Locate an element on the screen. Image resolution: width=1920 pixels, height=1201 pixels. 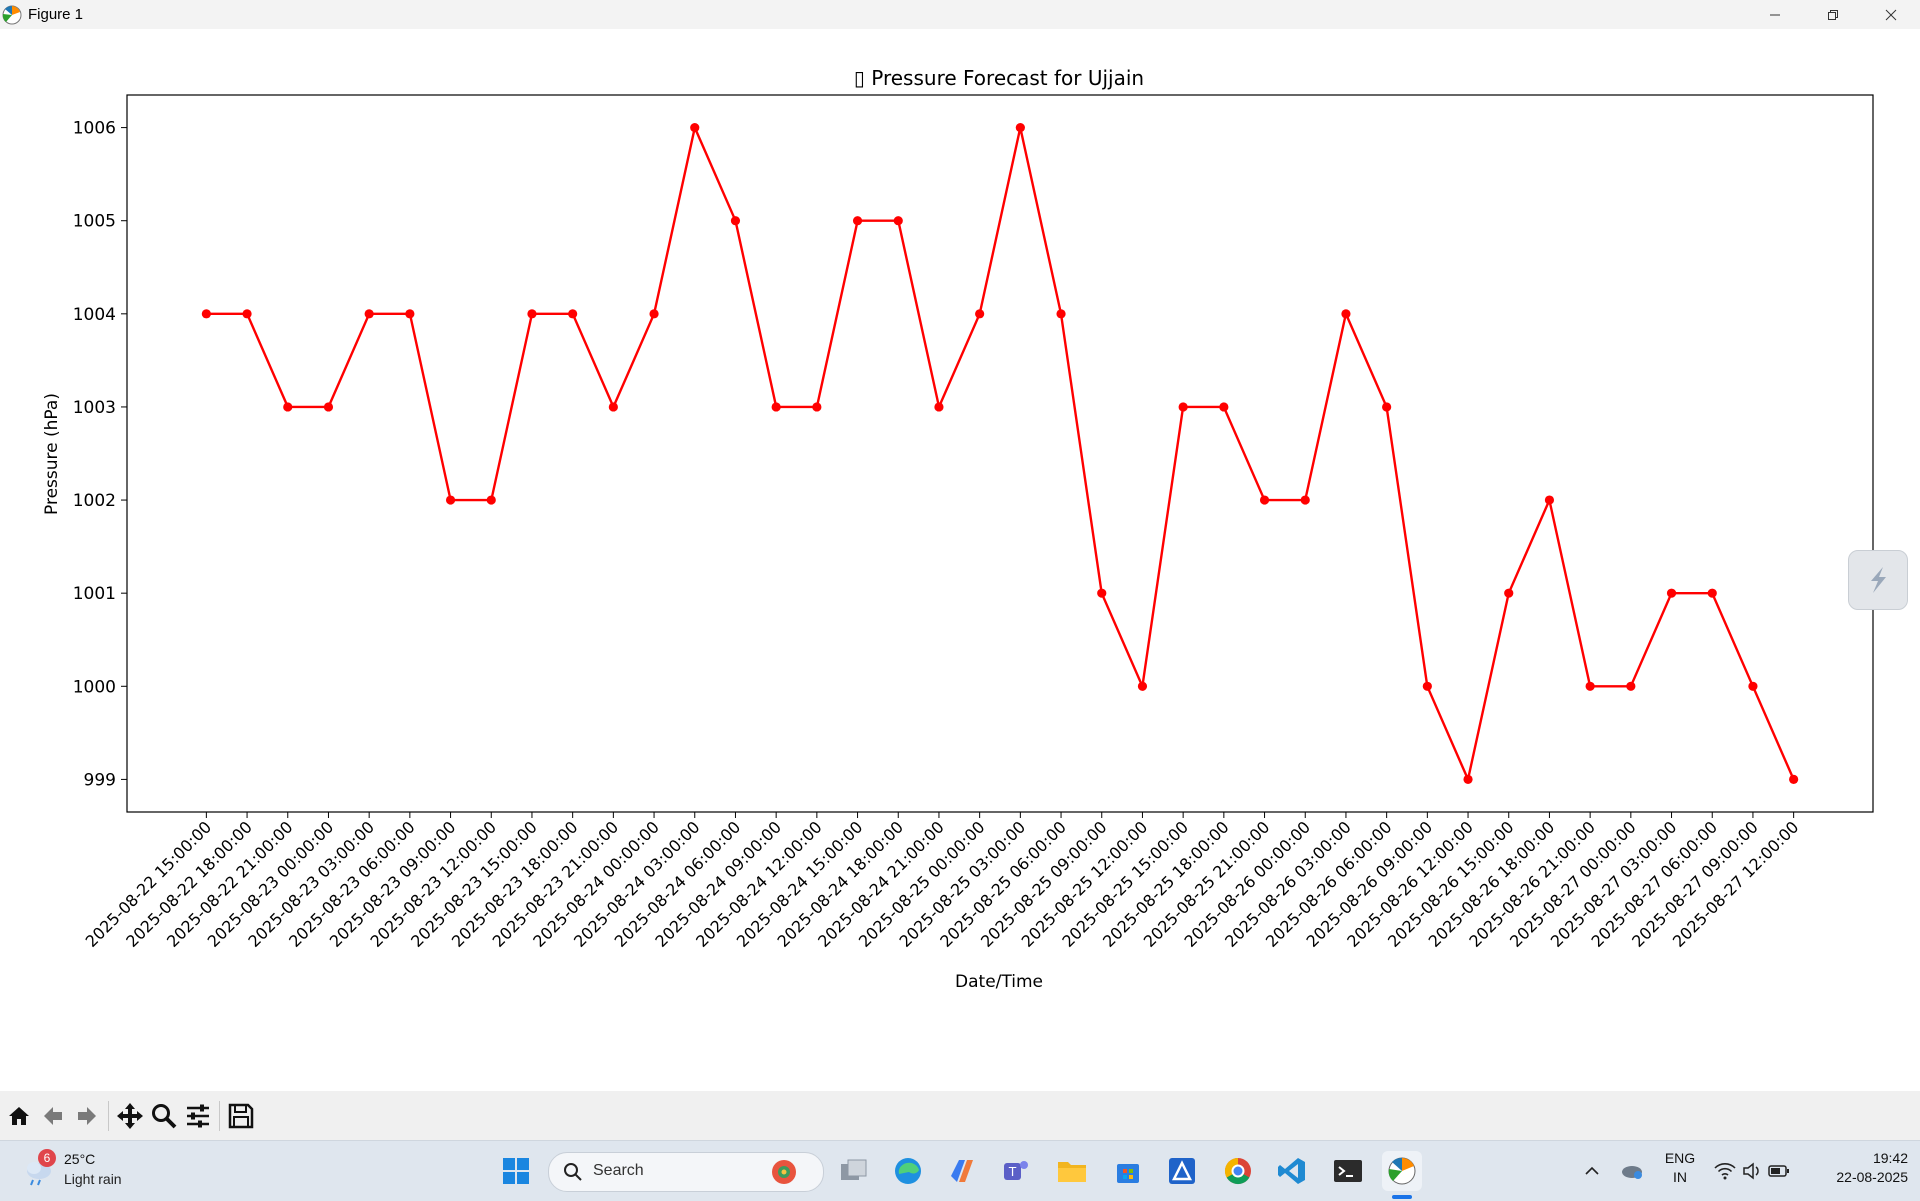
task-view-button is located at coordinates (854, 1171).